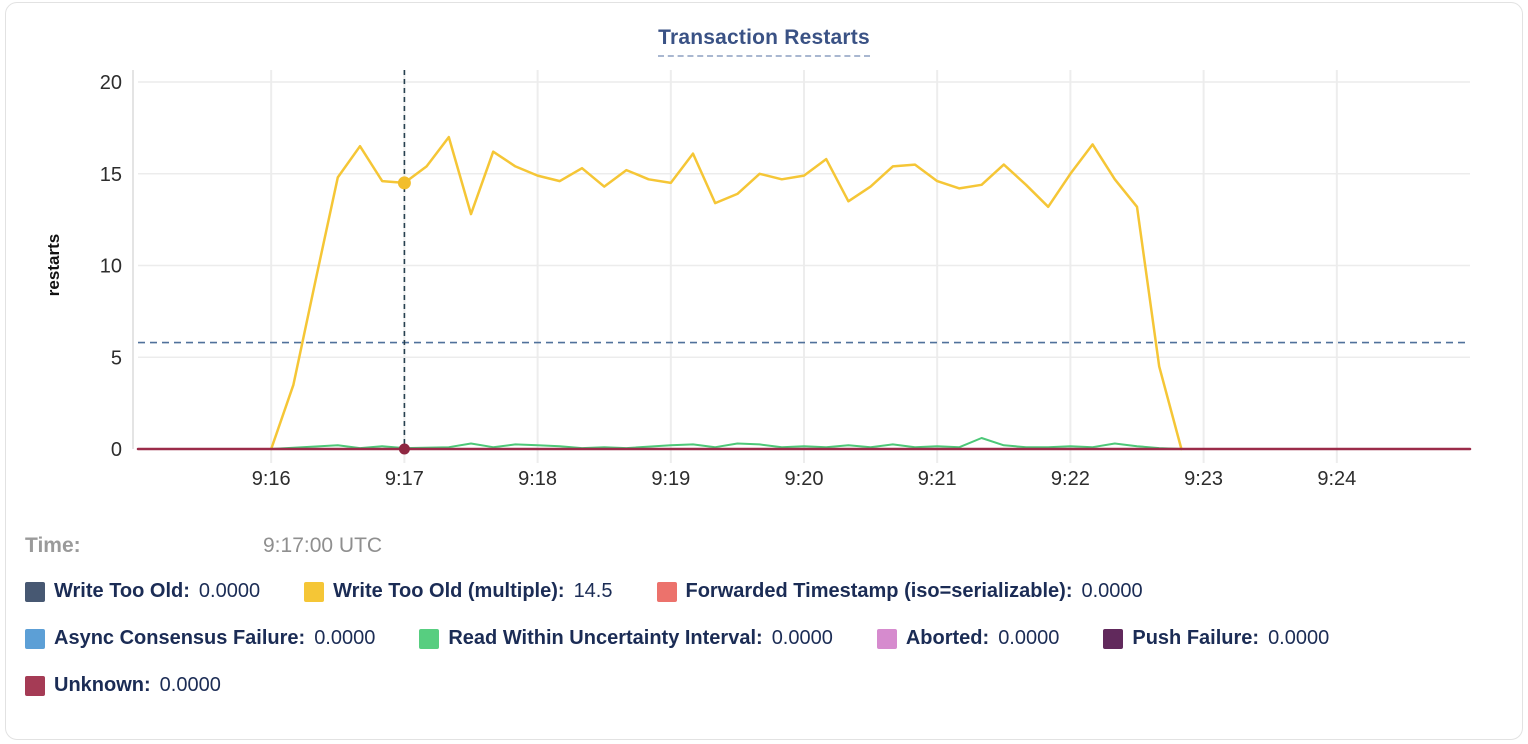 The image size is (1528, 744). I want to click on legend-label: Aborted:, so click(947, 638).